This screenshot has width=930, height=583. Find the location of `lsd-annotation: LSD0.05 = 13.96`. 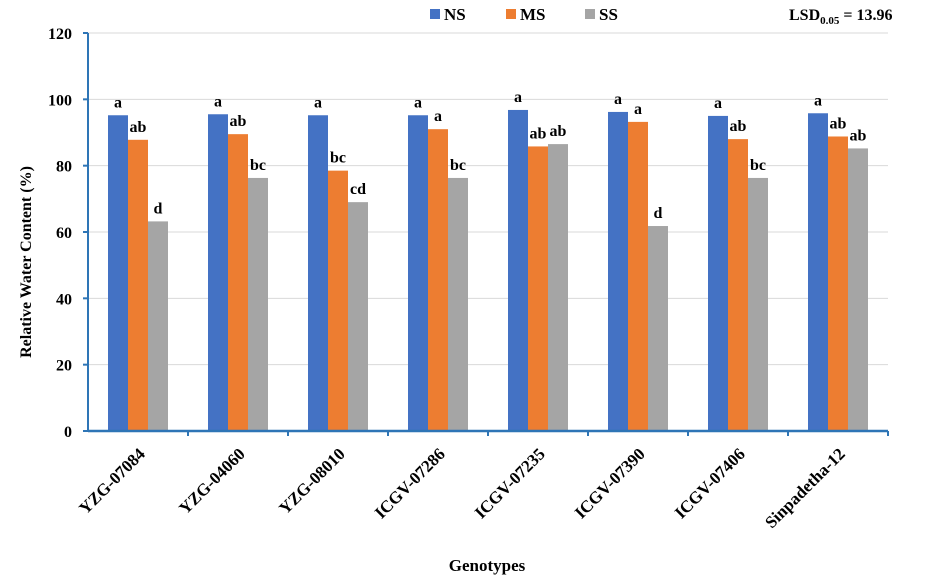

lsd-annotation: LSD0.05 = 13.96 is located at coordinates (841, 17).